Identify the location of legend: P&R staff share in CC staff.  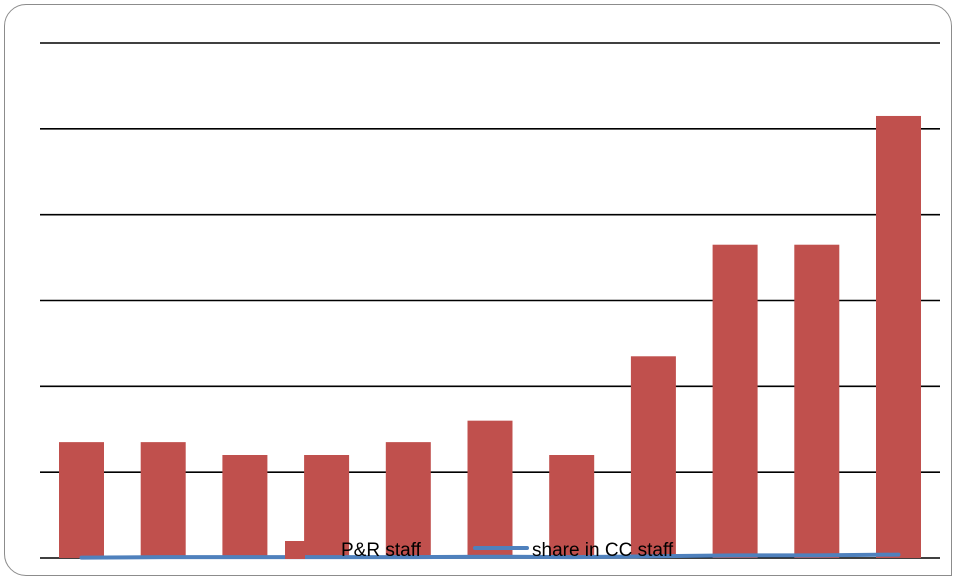
(479, 550).